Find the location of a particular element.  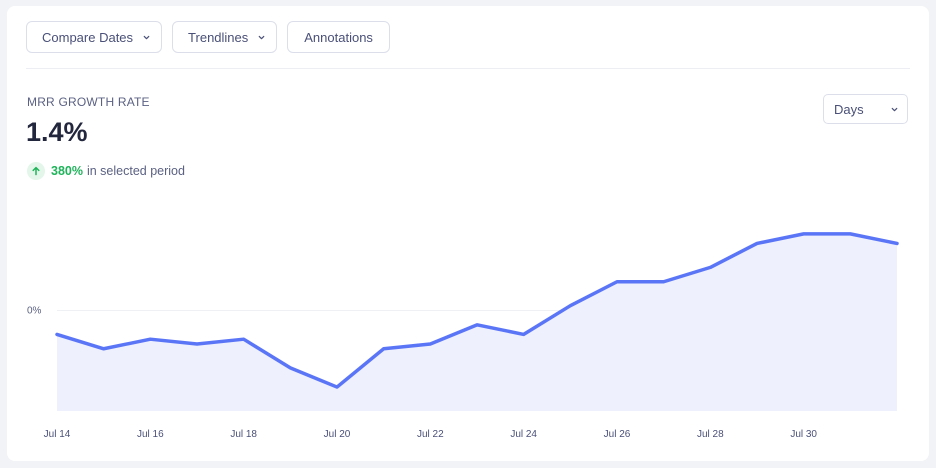

change-summary: 380% in selected period is located at coordinates (106, 171).